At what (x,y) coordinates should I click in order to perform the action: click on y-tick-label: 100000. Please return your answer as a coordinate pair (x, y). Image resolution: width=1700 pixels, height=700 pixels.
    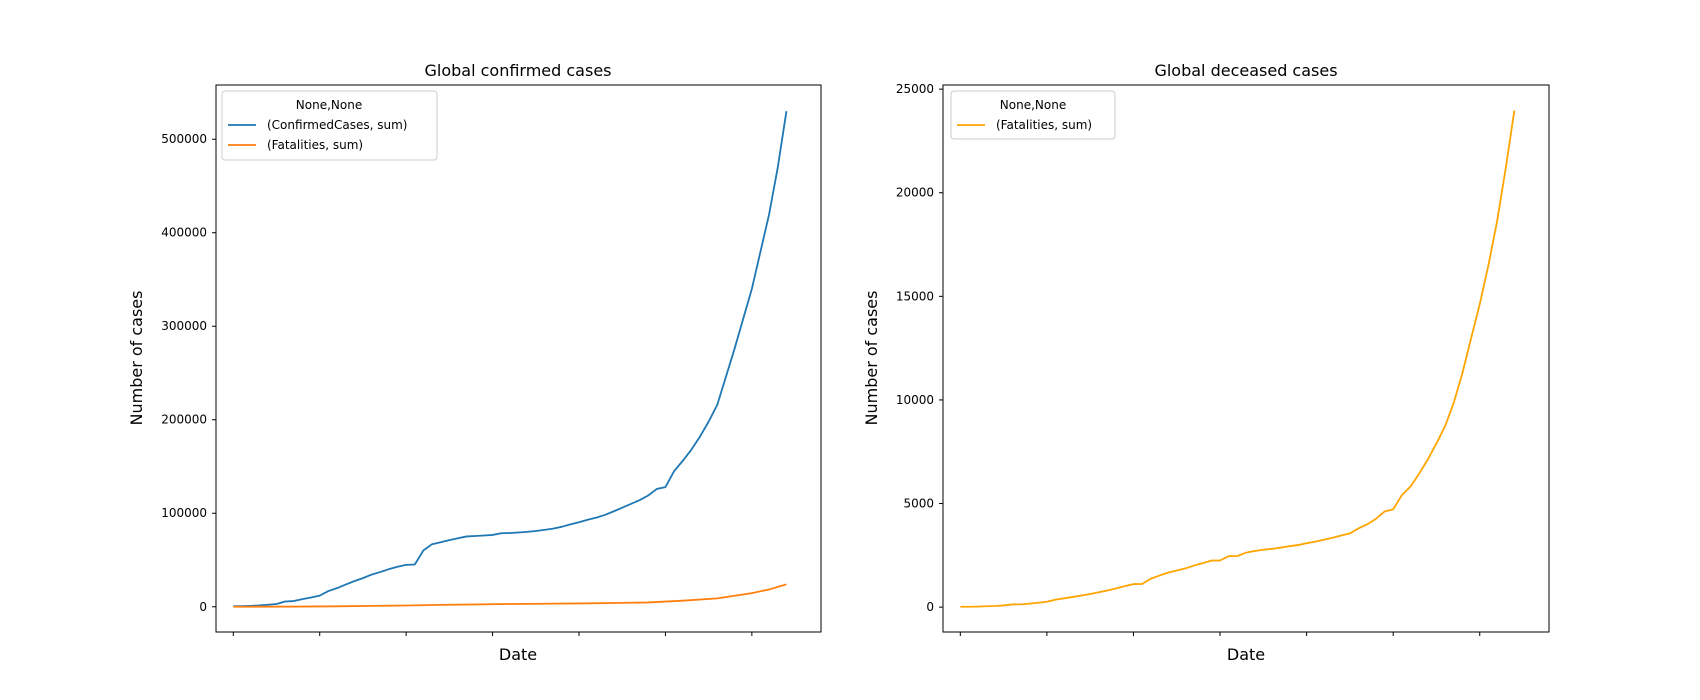
    Looking at the image, I should click on (184, 513).